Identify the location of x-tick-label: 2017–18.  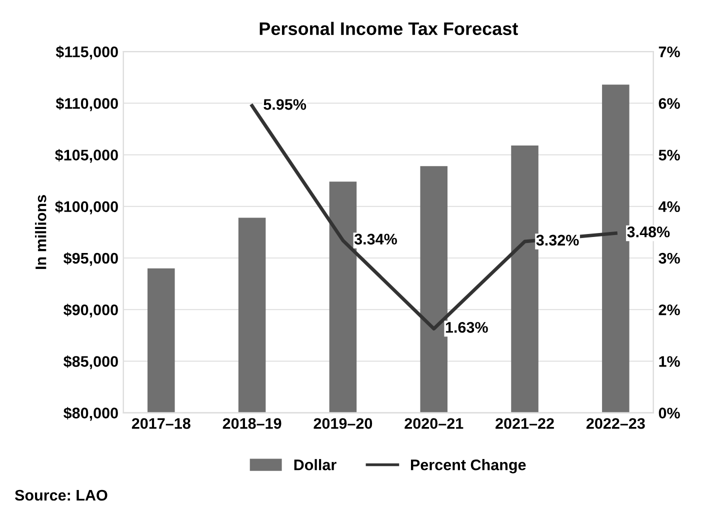
(161, 423).